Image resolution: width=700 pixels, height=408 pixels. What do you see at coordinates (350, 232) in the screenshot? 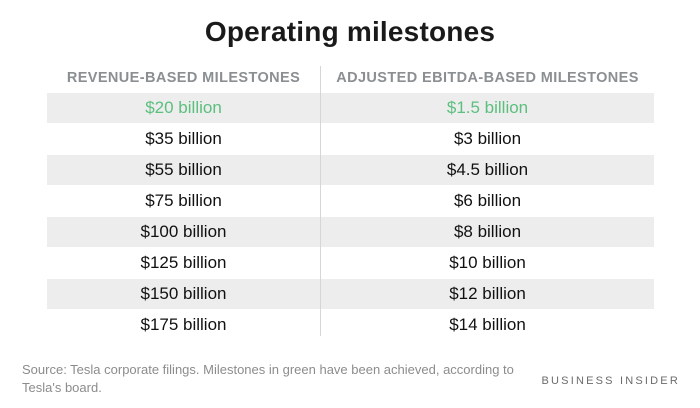
I see `table-row: $100 billion $8 billion` at bounding box center [350, 232].